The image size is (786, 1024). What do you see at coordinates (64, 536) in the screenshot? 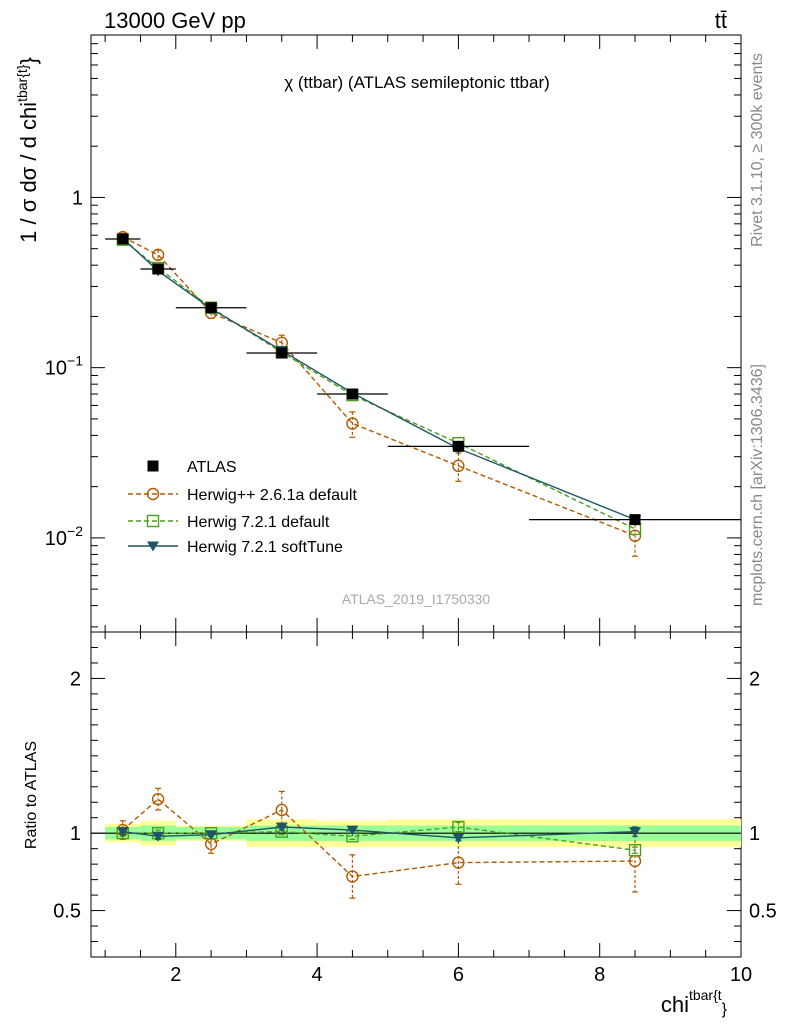
I see `main-y-tick-label: 10⁻²` at bounding box center [64, 536].